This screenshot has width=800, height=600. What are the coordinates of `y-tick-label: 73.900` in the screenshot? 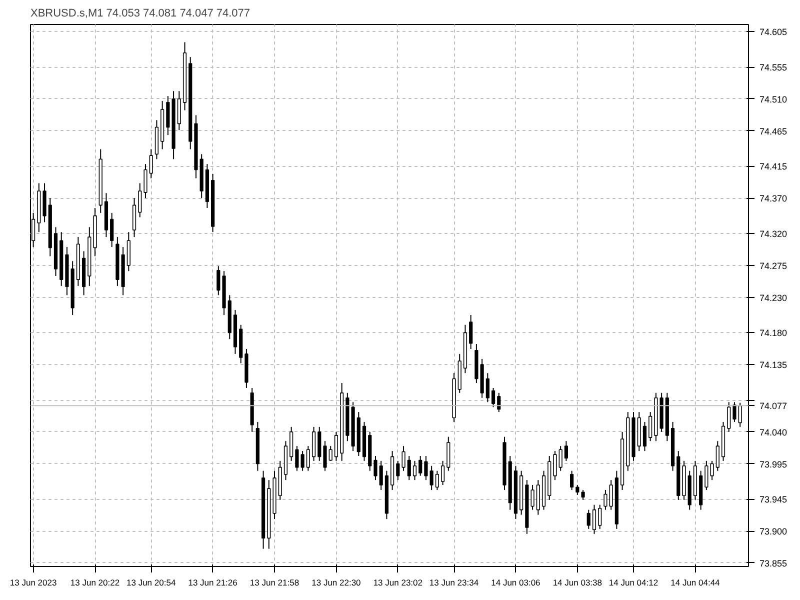 It's located at (774, 531).